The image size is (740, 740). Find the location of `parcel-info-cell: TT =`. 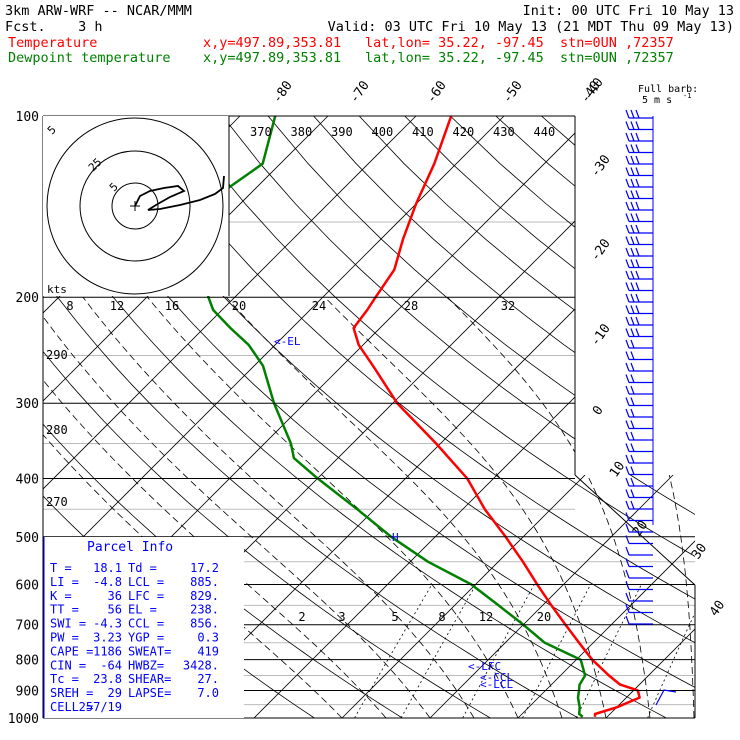

parcel-info-cell: TT = is located at coordinates (64, 610).